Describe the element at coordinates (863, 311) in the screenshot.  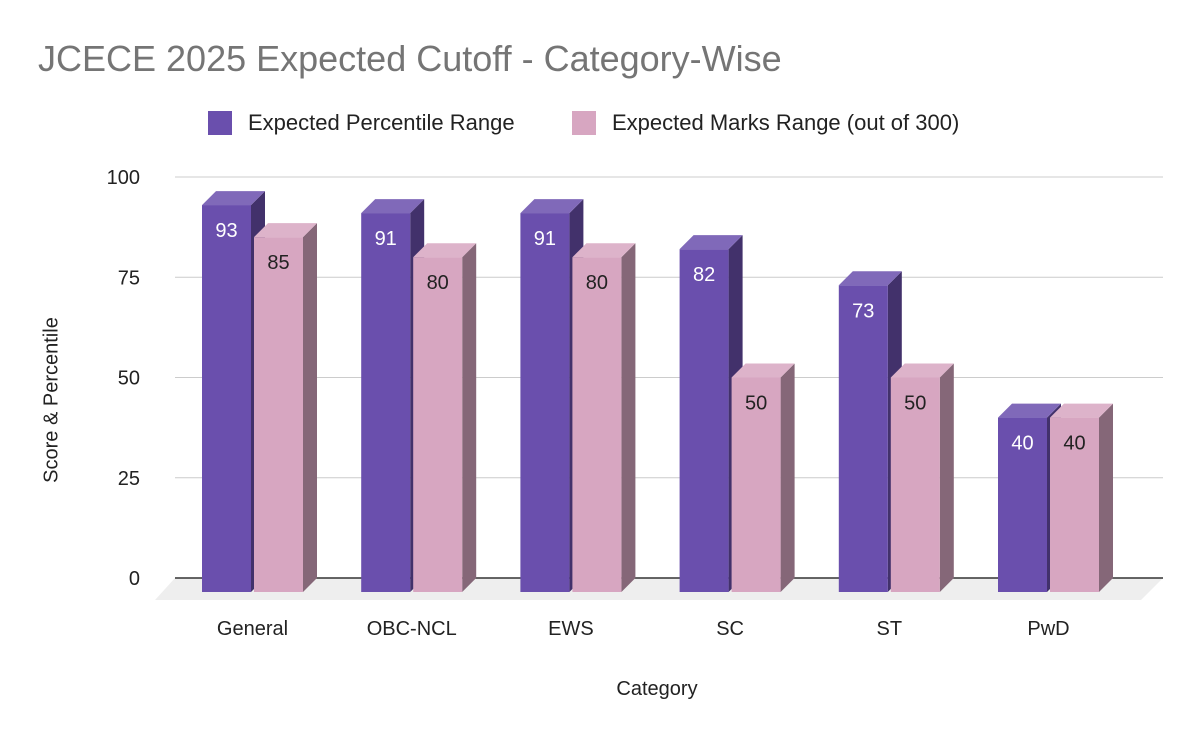
I see `data-label: 73` at that location.